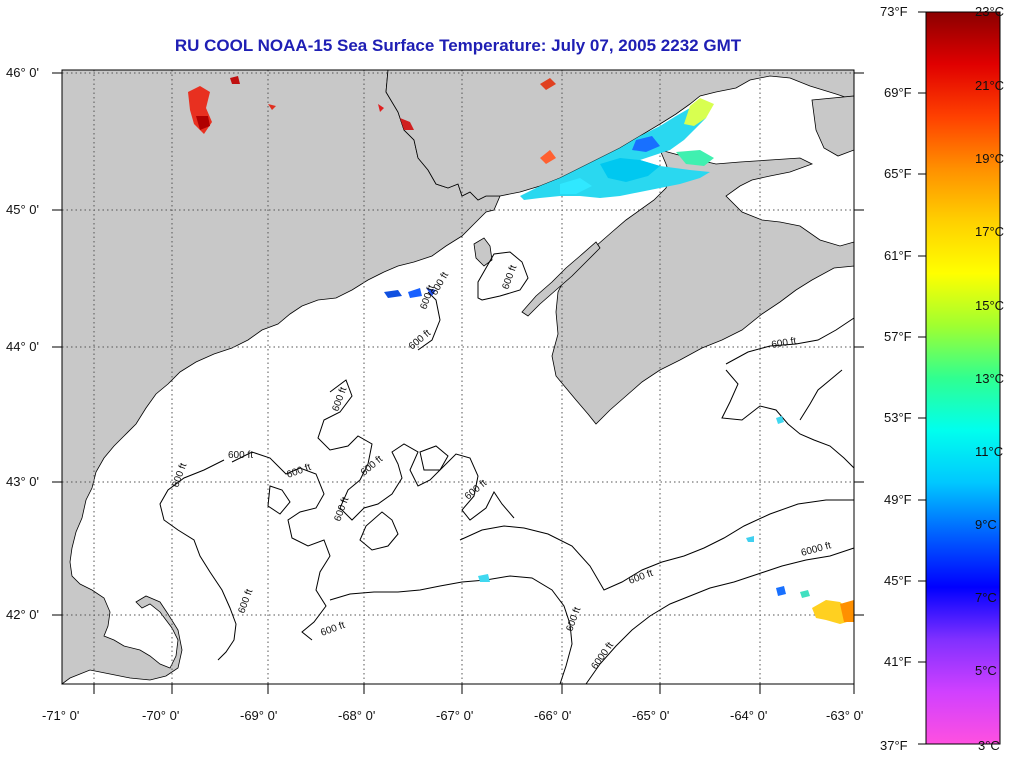 Image resolution: width=1016 pixels, height=761 pixels. I want to click on fahrenheit-label: 61°F, so click(898, 255).